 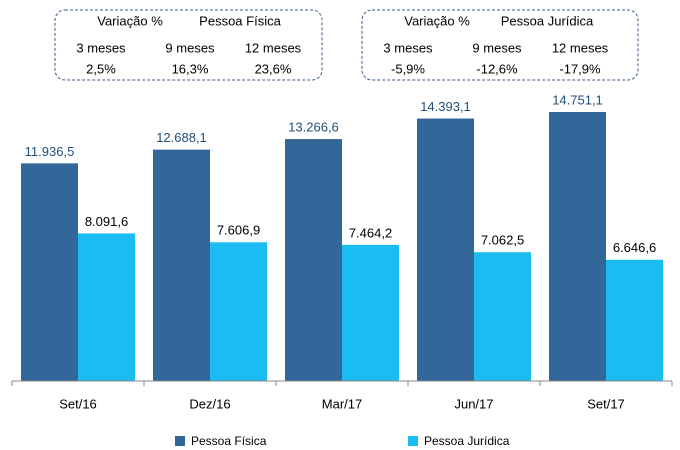 I want to click on x-tick-label: Mar/17, so click(x=342, y=403).